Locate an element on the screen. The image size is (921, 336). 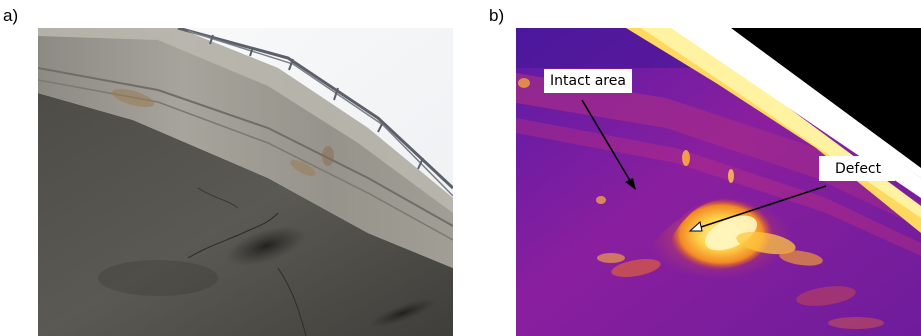
panel-b-label: b) is located at coordinates (497, 15).